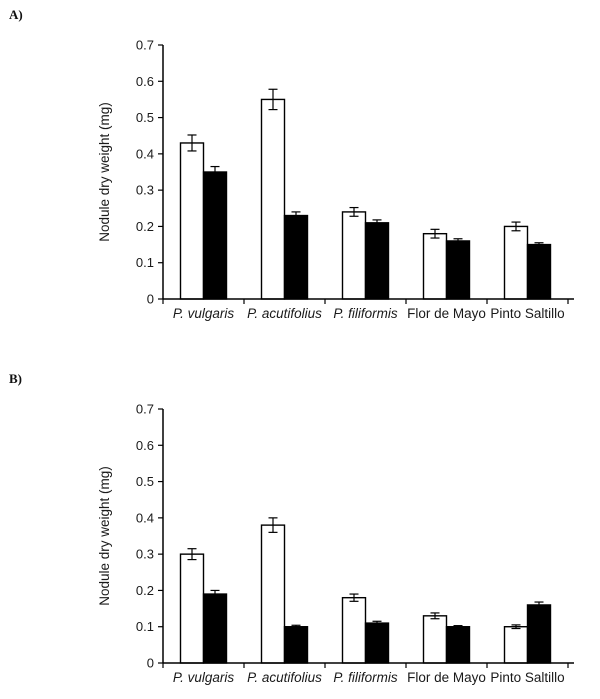  What do you see at coordinates (16, 14) in the screenshot?
I see `panel-a-label: A)` at bounding box center [16, 14].